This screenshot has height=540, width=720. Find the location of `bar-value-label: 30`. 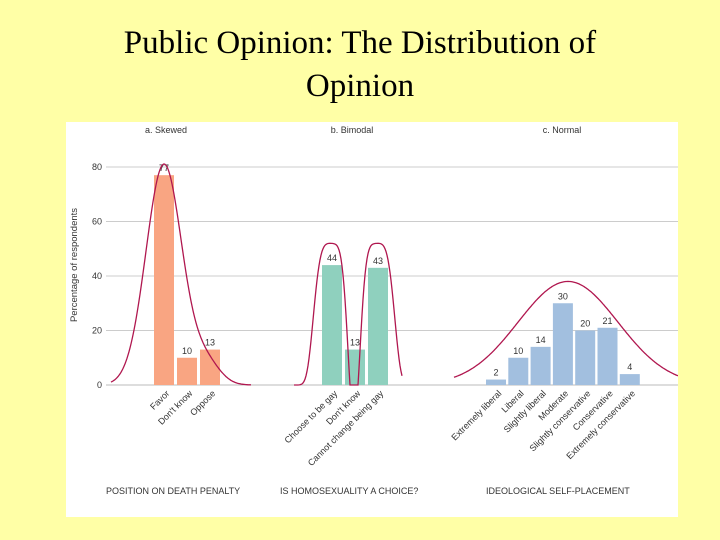

bar-value-label: 30 is located at coordinates (563, 296).